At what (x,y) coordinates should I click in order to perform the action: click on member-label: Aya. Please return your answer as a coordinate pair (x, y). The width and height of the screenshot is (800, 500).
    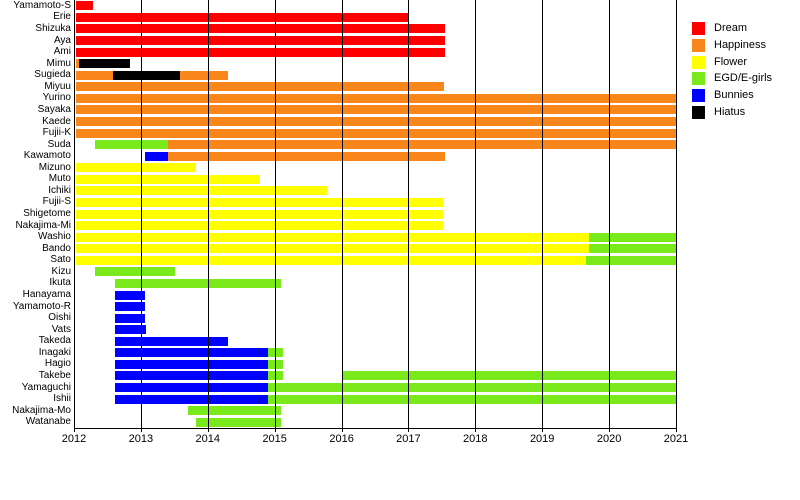
    Looking at the image, I should click on (62, 40).